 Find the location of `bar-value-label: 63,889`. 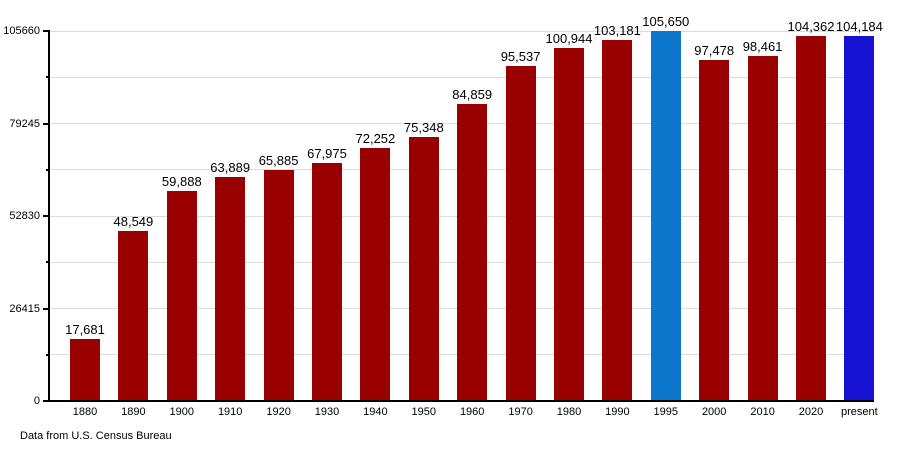

bar-value-label: 63,889 is located at coordinates (230, 168).